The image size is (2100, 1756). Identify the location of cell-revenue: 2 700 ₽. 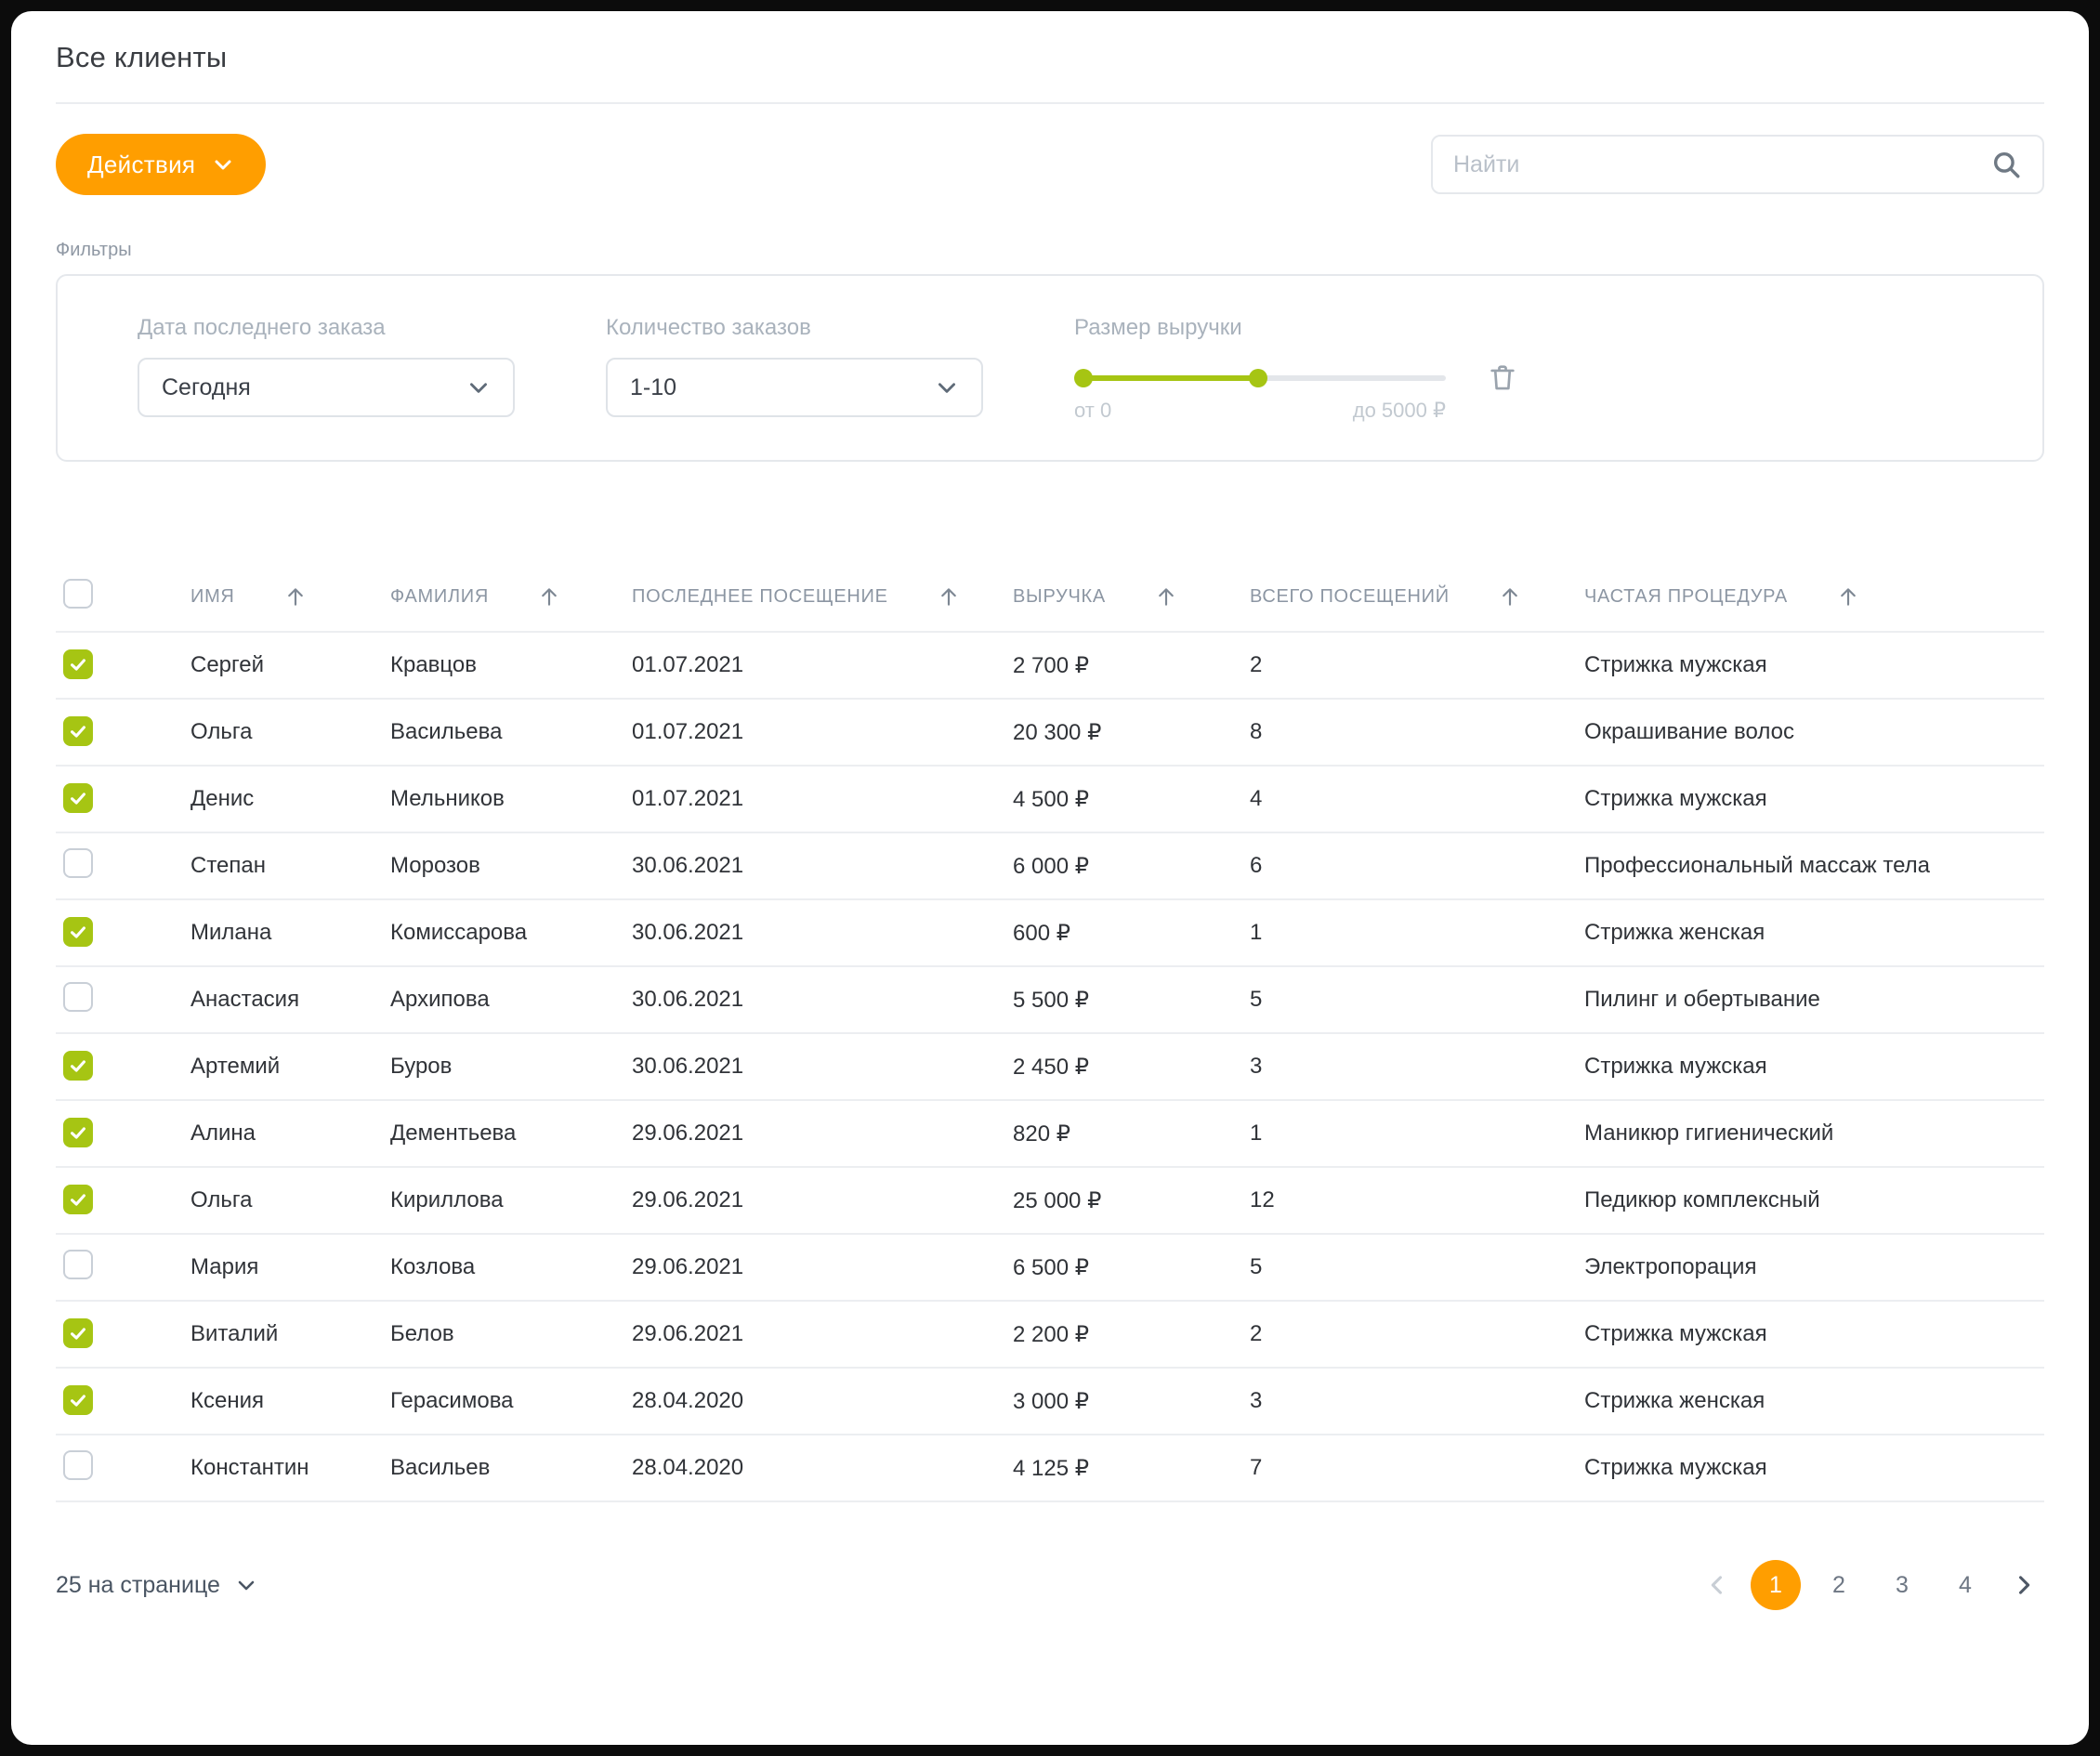
(1051, 665).